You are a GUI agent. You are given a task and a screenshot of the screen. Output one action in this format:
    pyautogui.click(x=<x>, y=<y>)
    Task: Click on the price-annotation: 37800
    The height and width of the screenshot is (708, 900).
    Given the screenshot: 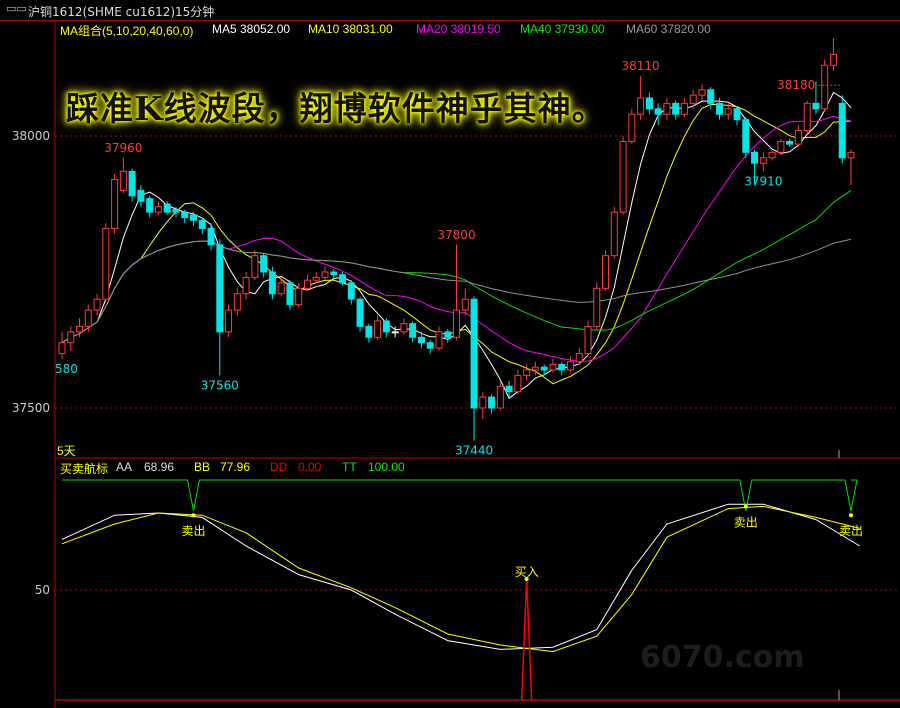 What is the action you would take?
    pyautogui.click(x=456, y=235)
    